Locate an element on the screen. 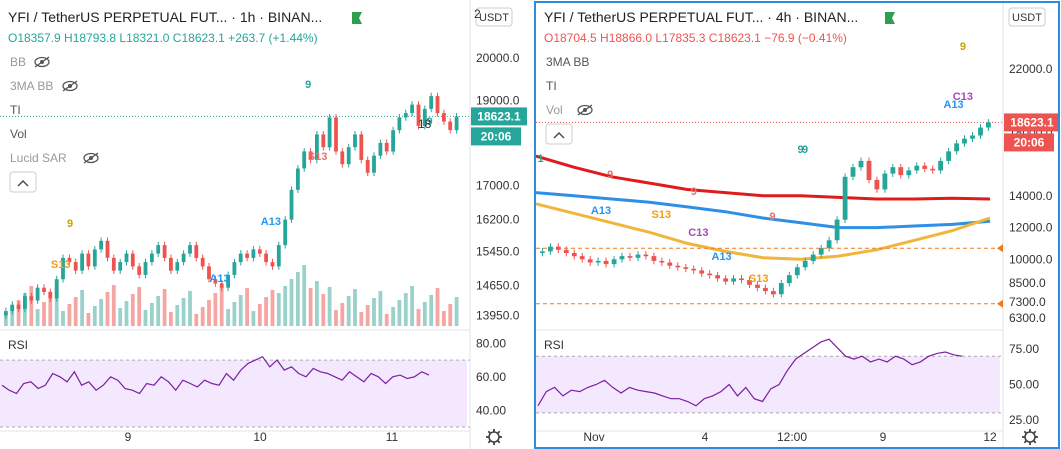 This screenshot has height=449, width=1061. indicator-label: BB is located at coordinates (18, 62).